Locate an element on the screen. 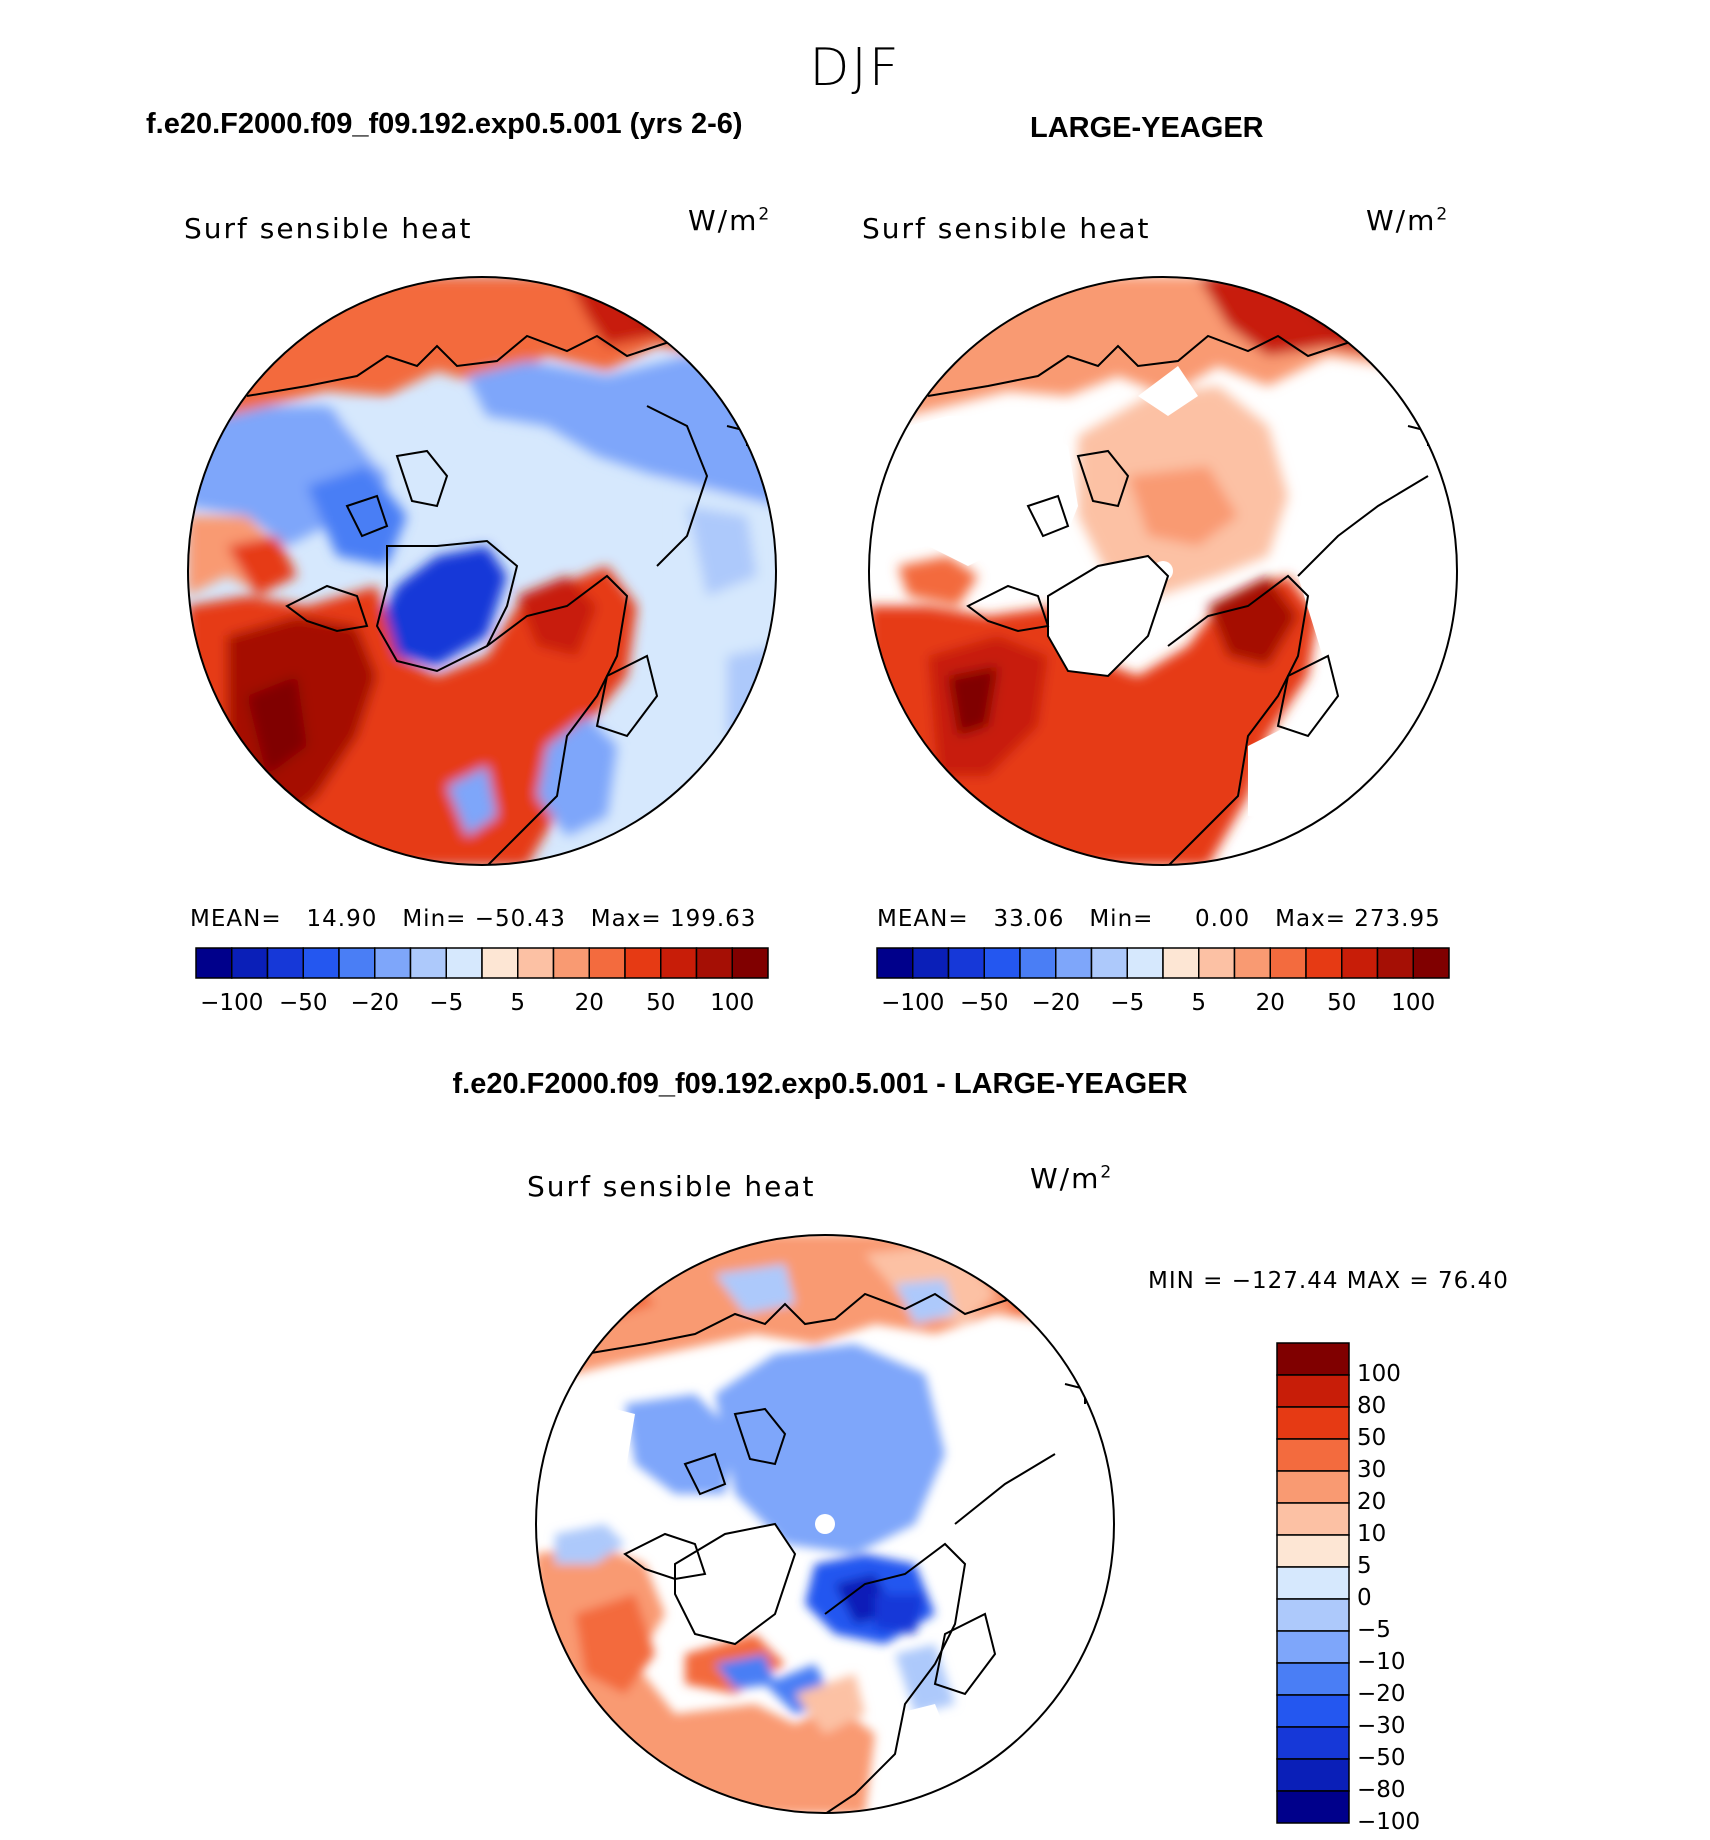  panel2-title: LARGE-YEAGER is located at coordinates (1147, 128).